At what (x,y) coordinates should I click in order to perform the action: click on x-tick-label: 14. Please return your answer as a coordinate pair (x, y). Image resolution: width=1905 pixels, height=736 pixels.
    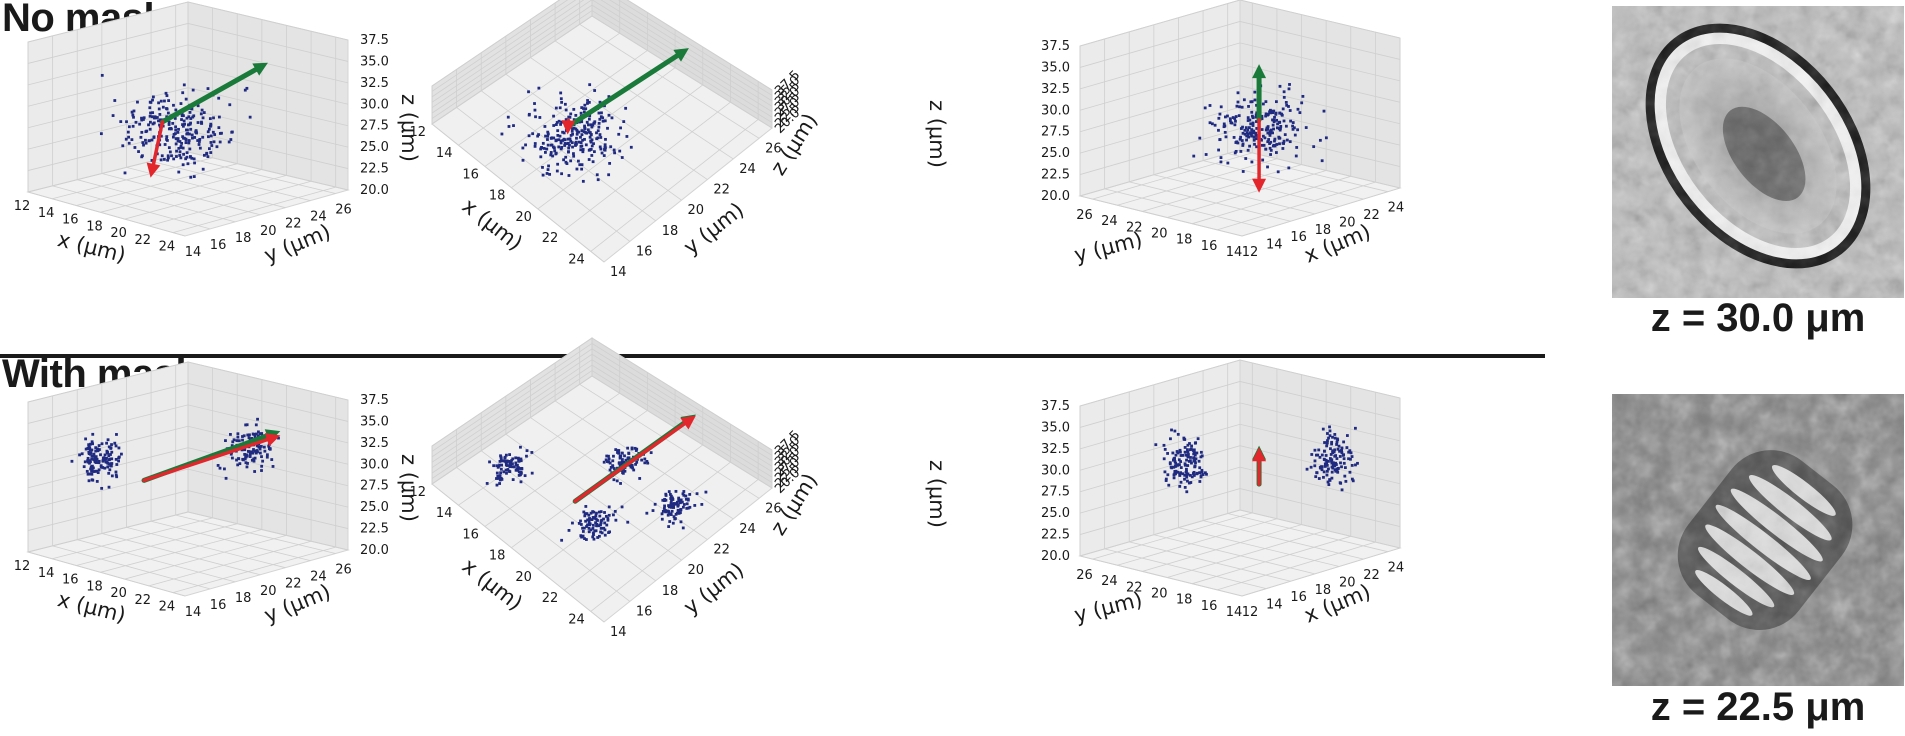
    Looking at the image, I should click on (46, 213).